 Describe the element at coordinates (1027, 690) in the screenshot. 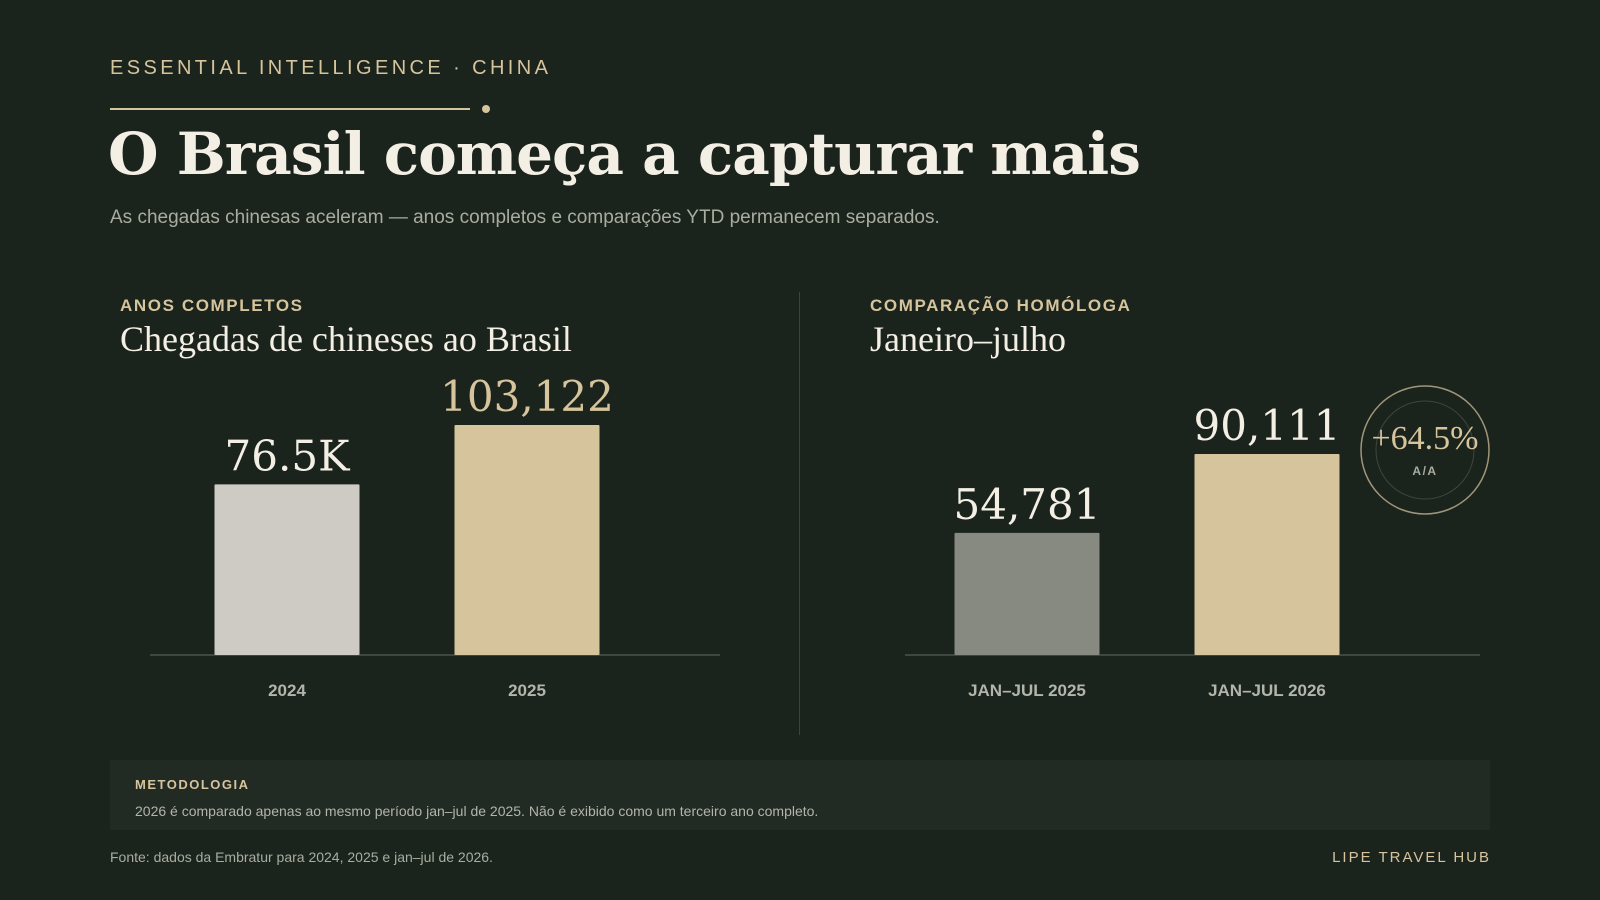

I see `x-tick-label: JAN–JUL 2025` at that location.